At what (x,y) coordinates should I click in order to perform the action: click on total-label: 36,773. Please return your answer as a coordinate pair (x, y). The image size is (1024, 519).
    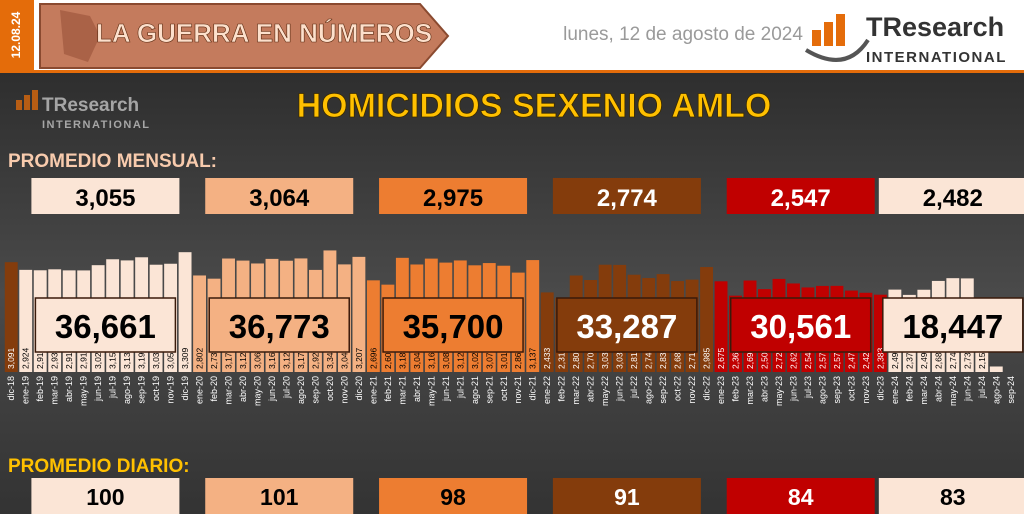
    Looking at the image, I should click on (279, 326).